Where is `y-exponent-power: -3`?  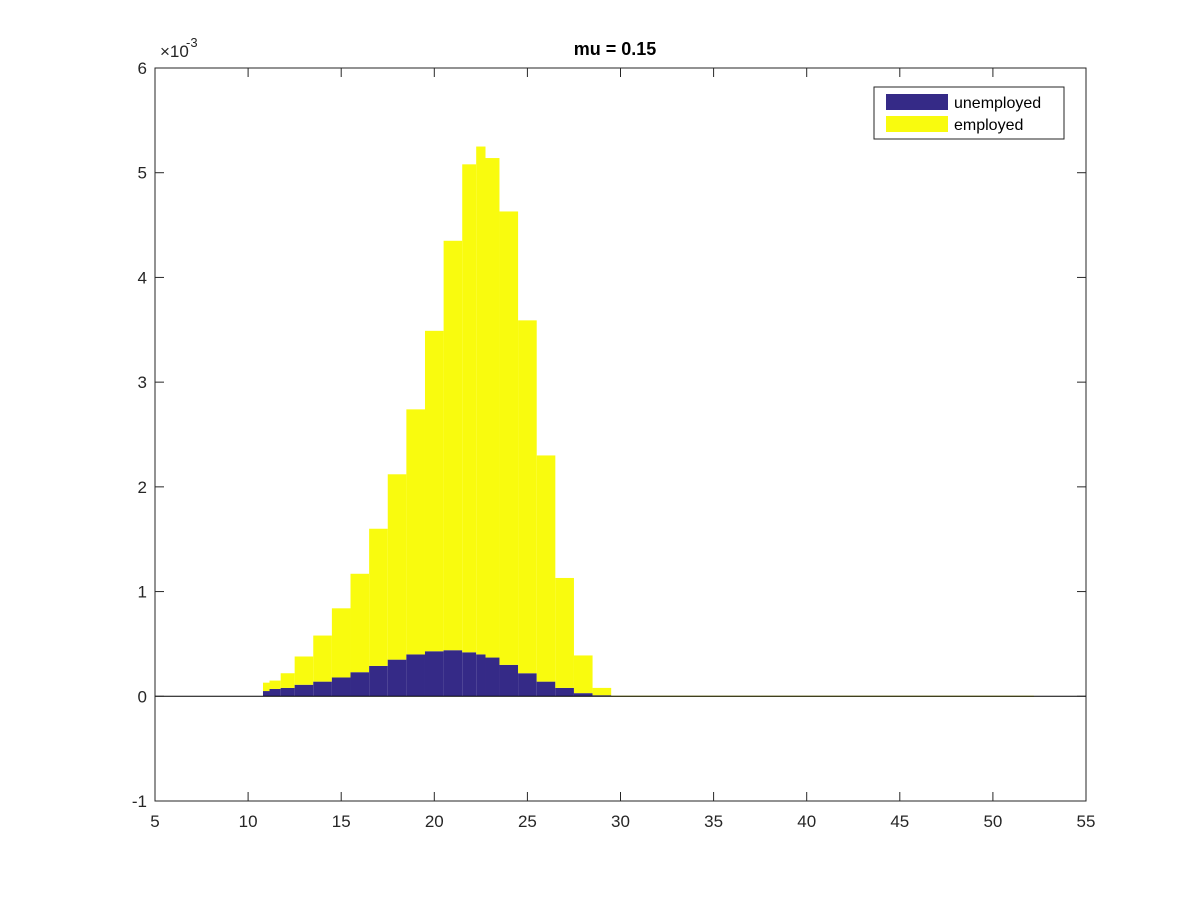 y-exponent-power: -3 is located at coordinates (192, 42).